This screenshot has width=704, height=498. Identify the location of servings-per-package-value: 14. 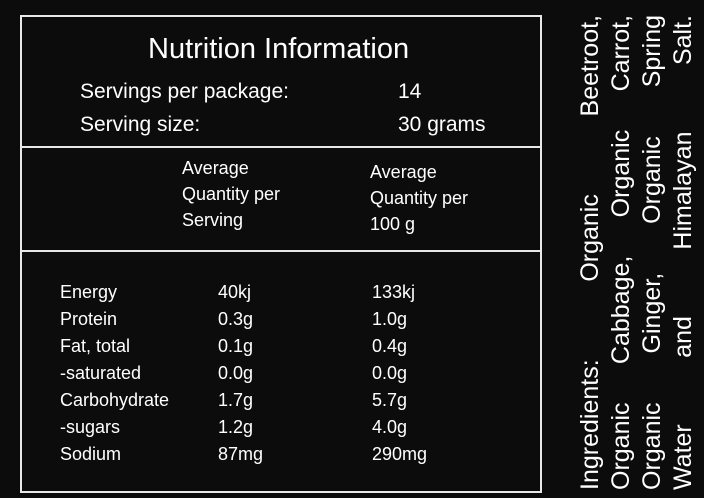
(410, 91).